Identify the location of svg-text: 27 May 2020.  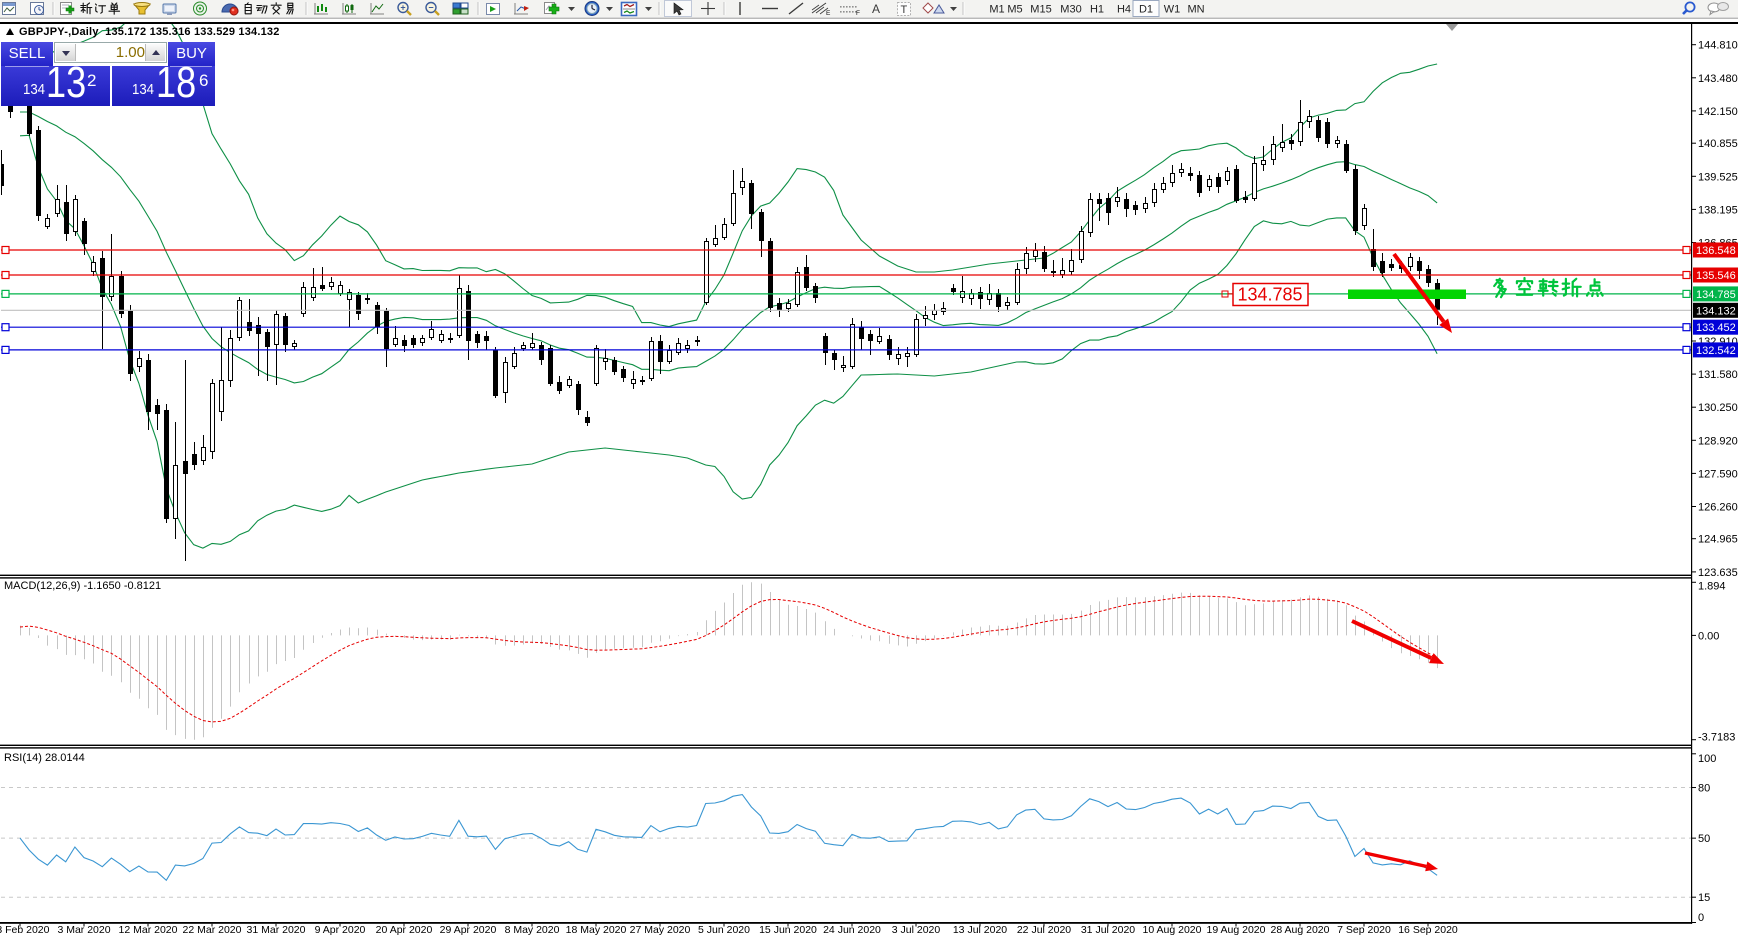
(660, 930).